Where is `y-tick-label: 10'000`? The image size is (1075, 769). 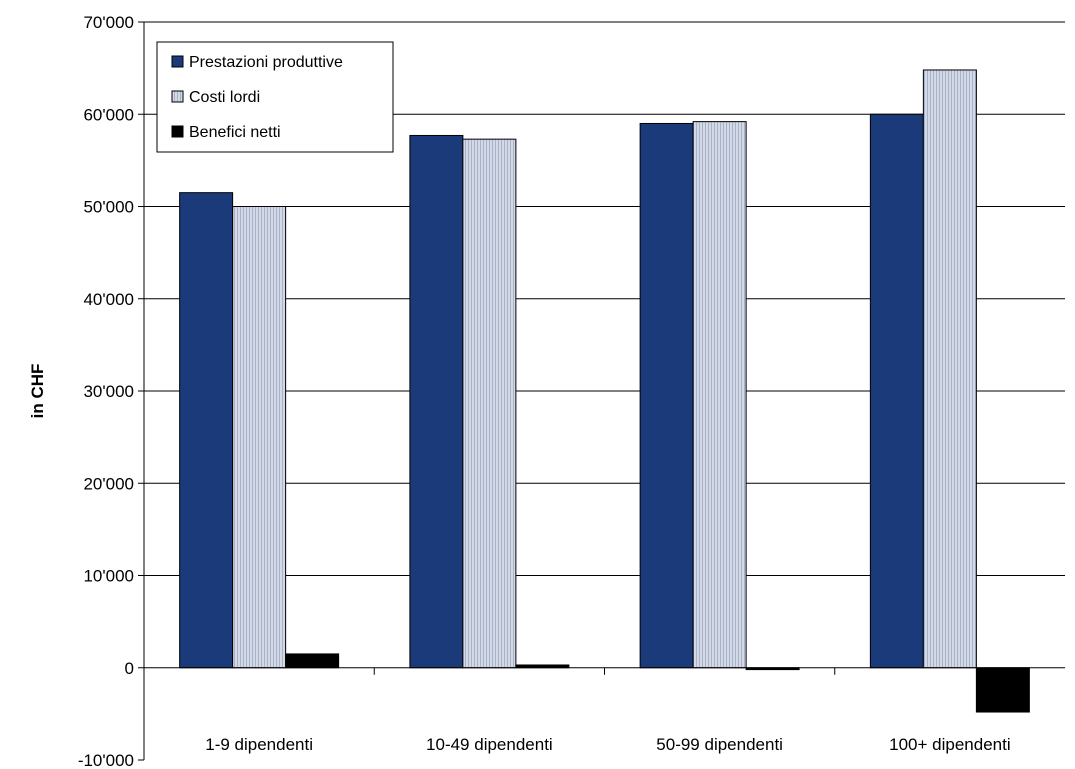 y-tick-label: 10'000 is located at coordinates (108, 576).